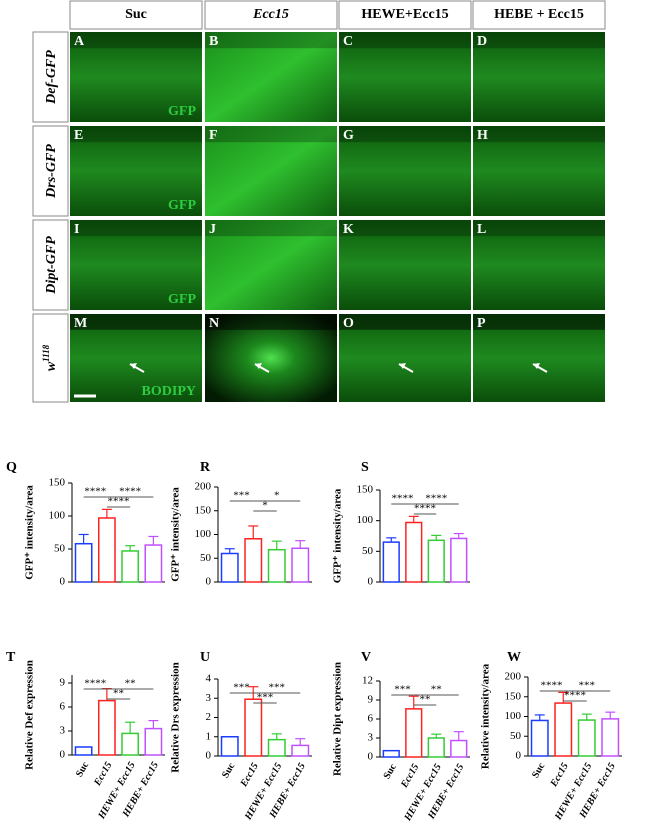 Image resolution: width=669 pixels, height=829 pixels. What do you see at coordinates (348, 229) in the screenshot?
I see `panel-letter: K` at bounding box center [348, 229].